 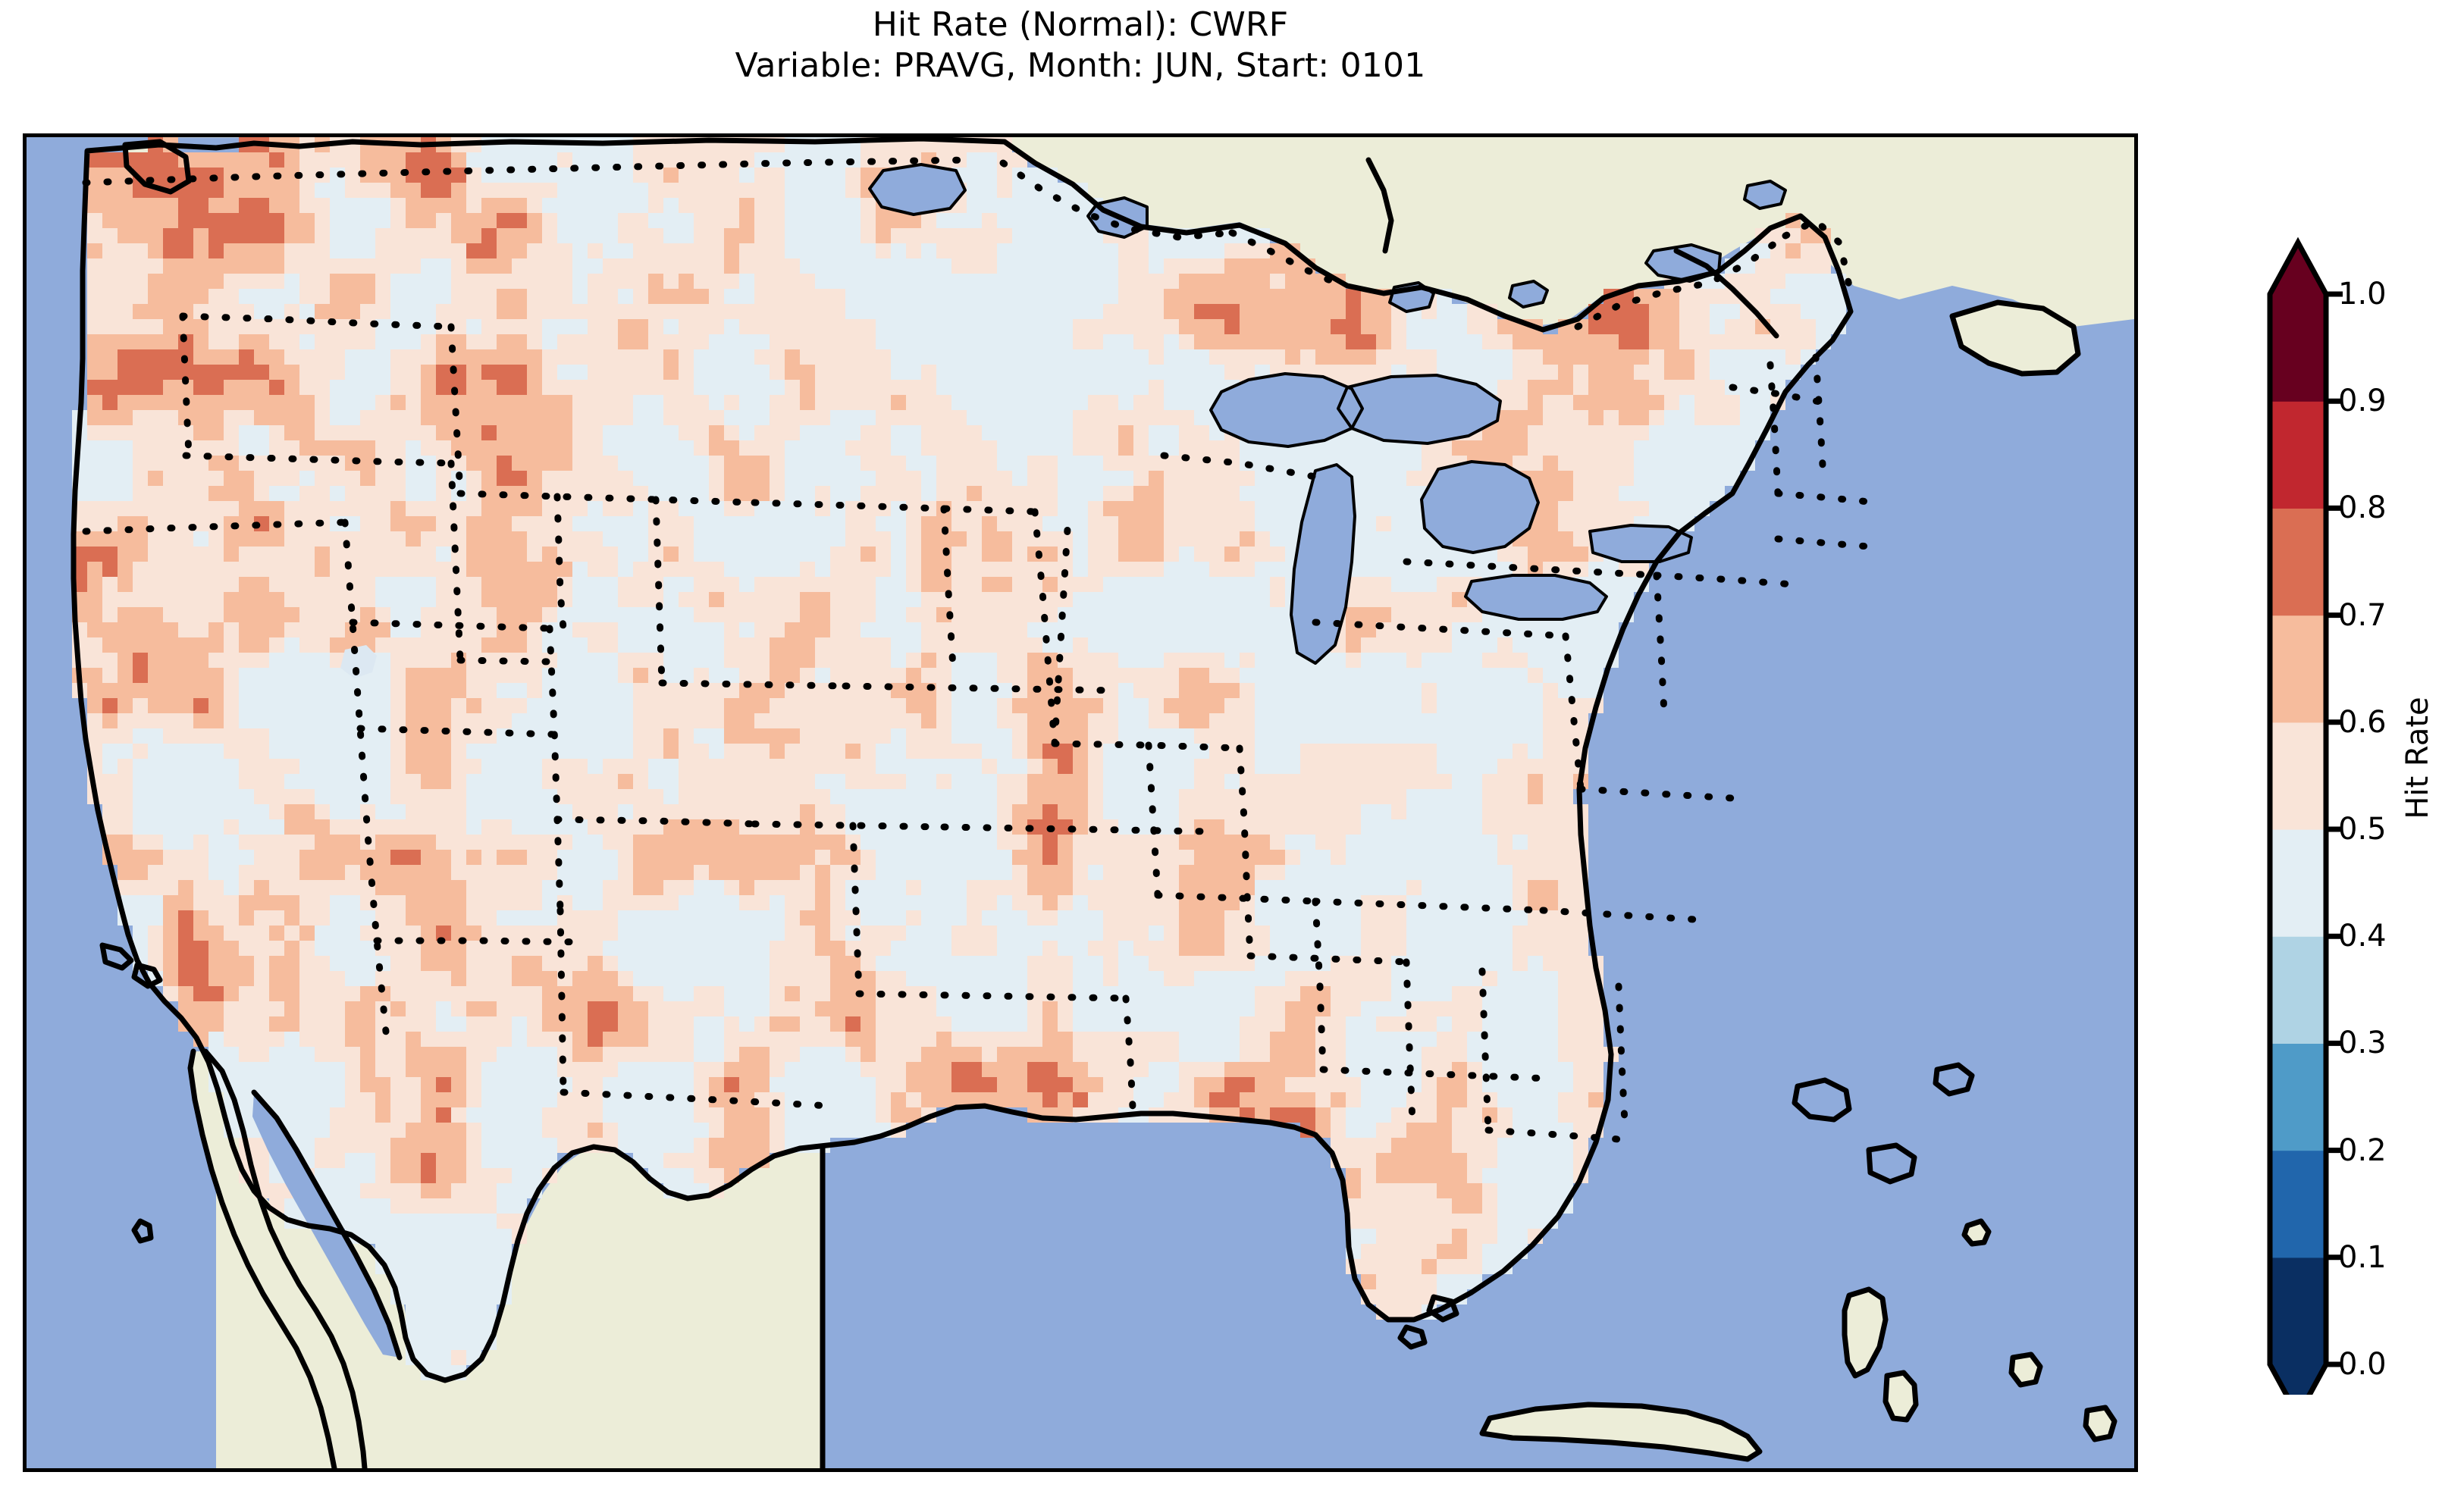 I want to click on colorbar-tick-label-0.1: 0.1, so click(x=2362, y=1257).